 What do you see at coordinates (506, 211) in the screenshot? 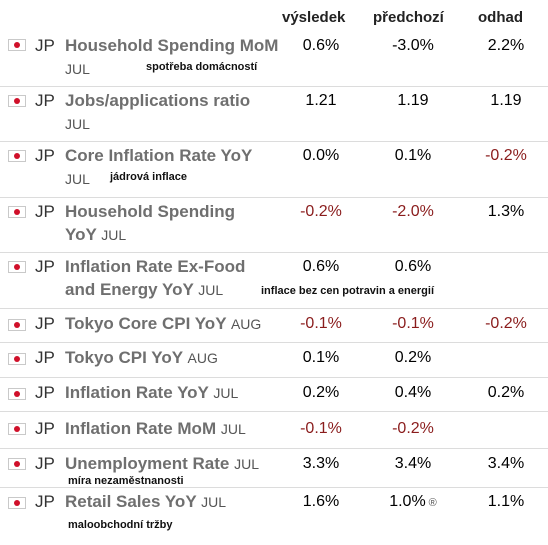
I see `forecast-value: 1.3%` at bounding box center [506, 211].